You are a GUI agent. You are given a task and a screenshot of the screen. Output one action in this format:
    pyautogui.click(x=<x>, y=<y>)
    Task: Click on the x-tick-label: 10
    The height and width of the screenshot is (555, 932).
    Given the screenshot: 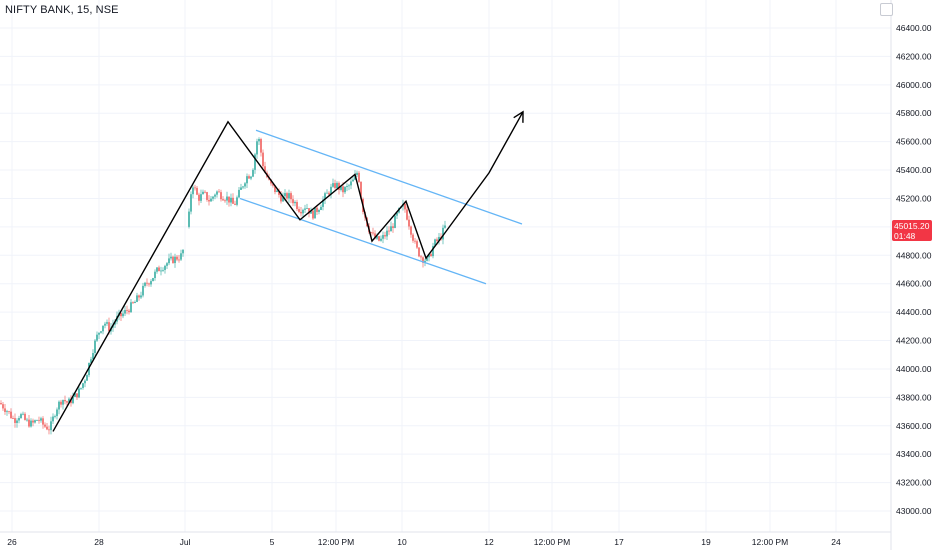 What is the action you would take?
    pyautogui.click(x=402, y=542)
    